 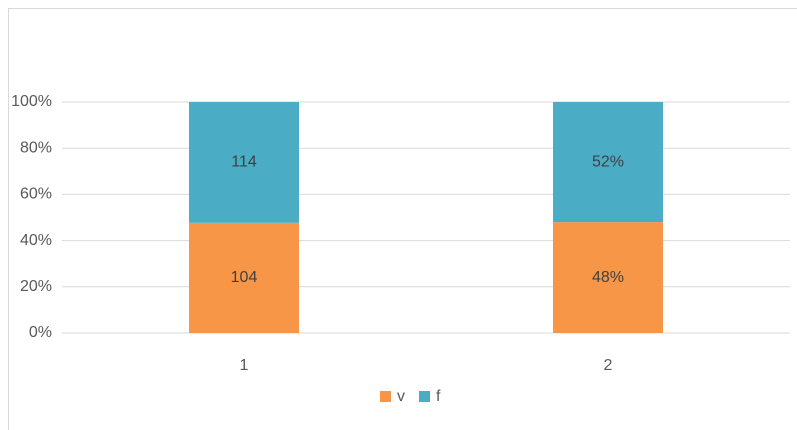 I want to click on y-tick-label: 60%, so click(x=36, y=194).